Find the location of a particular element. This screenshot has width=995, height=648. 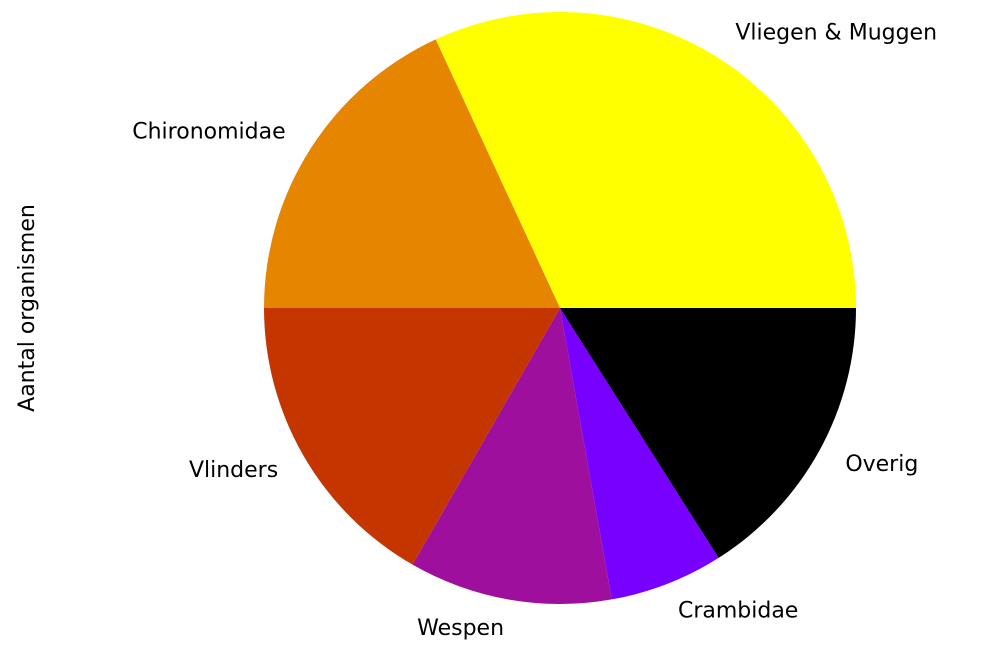

y-axis-label: Aantal organismen is located at coordinates (27, 308).